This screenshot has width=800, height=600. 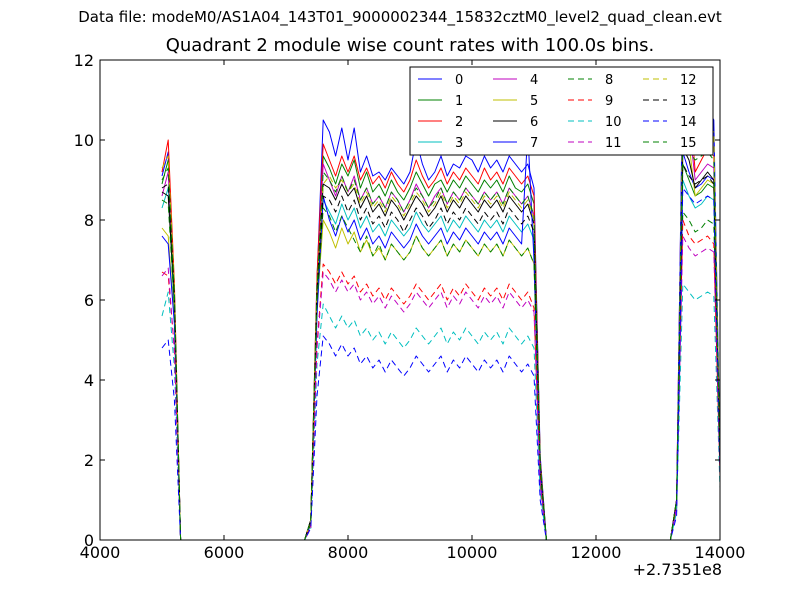 What do you see at coordinates (534, 80) in the screenshot?
I see `legend-label-4: 4` at bounding box center [534, 80].